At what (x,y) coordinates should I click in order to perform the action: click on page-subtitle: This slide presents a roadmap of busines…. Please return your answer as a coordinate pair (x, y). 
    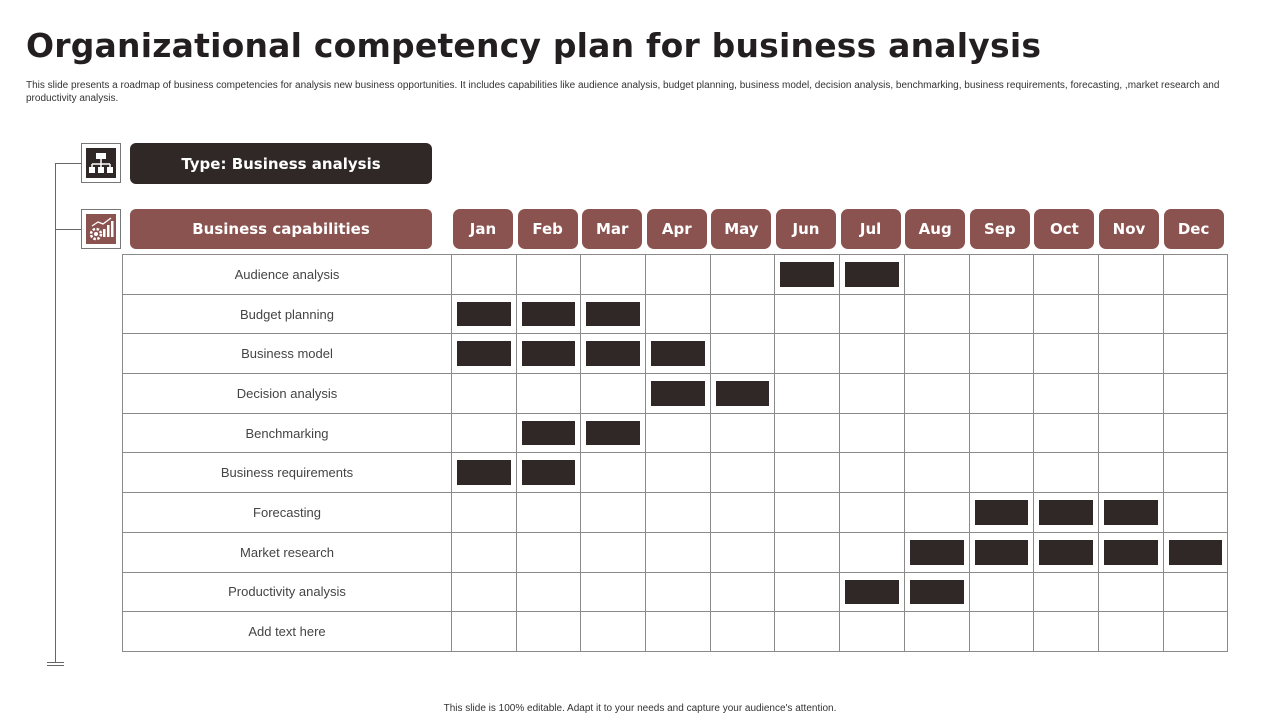
    Looking at the image, I should click on (623, 92).